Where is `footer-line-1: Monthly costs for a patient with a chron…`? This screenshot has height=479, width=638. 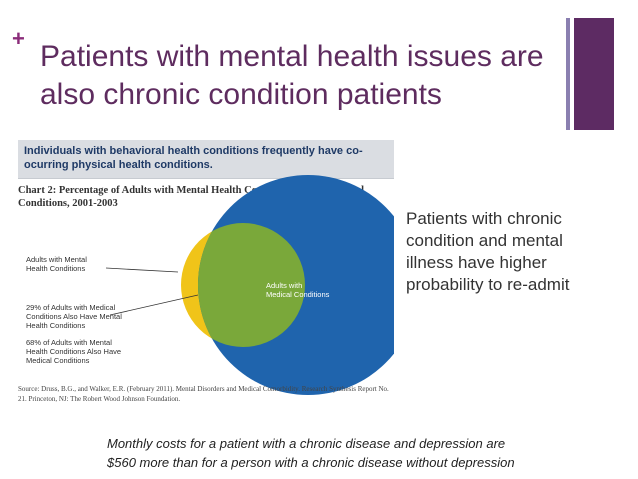
footer-line-1: Monthly costs for a patient with a chron… is located at coordinates (306, 443).